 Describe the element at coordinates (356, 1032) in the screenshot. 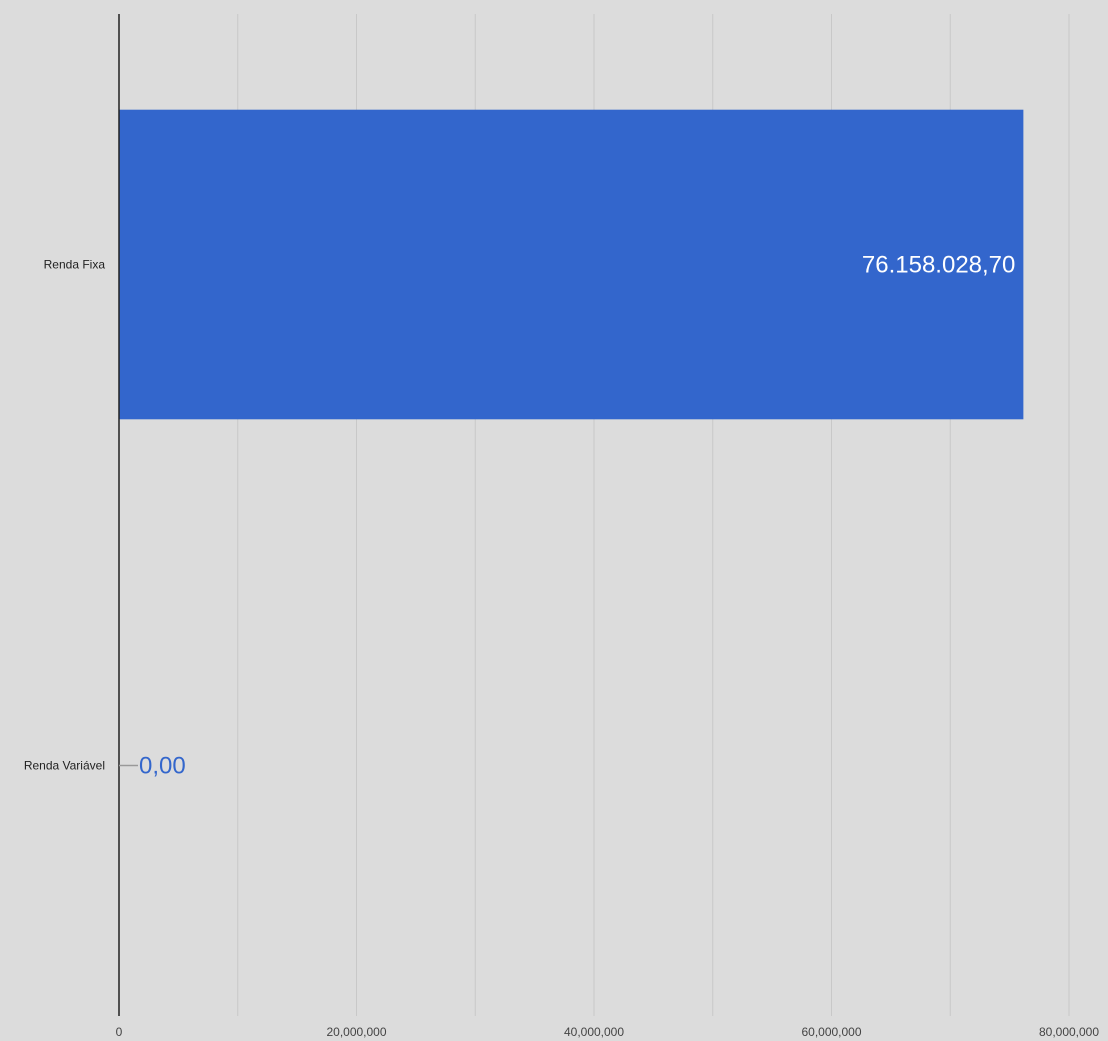

I see `x-tick-label: 20,000,000` at that location.